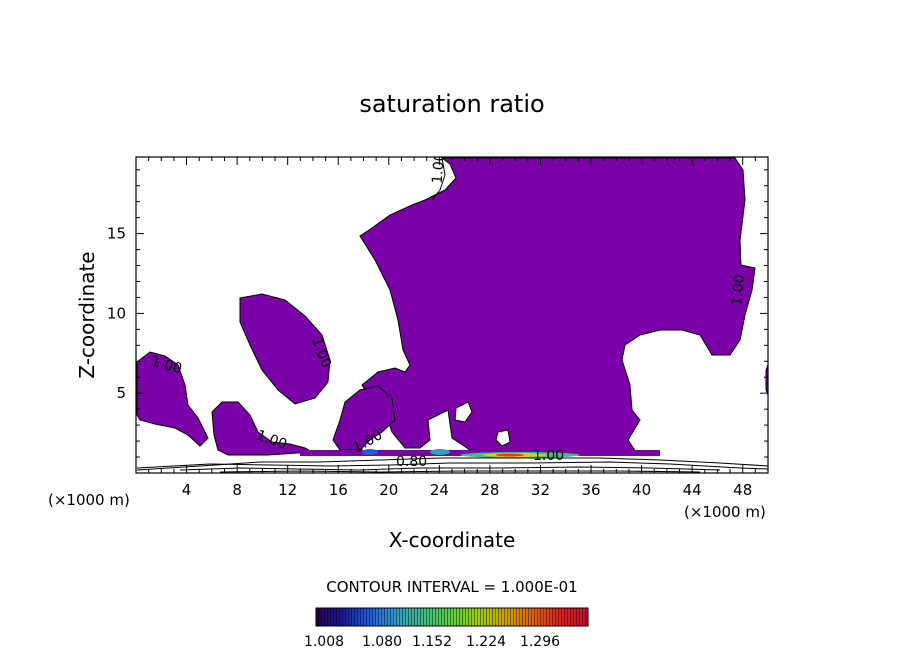 This screenshot has height=654, width=904. Describe the element at coordinates (116, 234) in the screenshot. I see `y-tick-label: 15` at that location.